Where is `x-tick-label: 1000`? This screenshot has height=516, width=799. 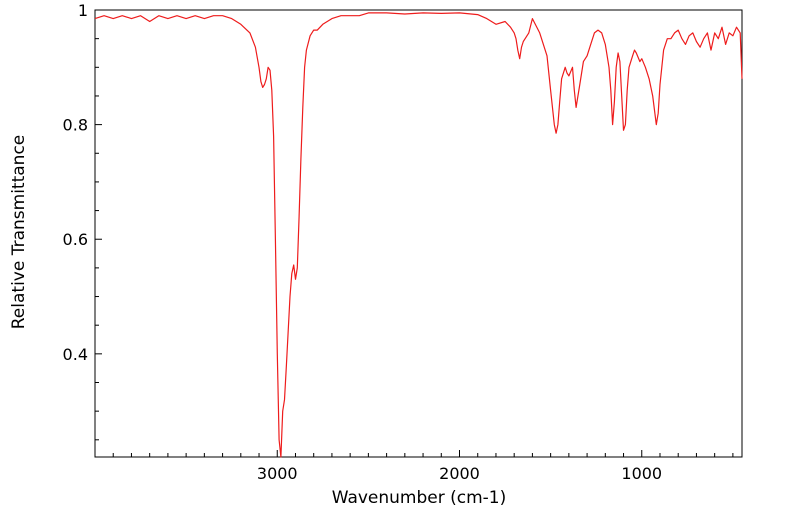 x-tick-label: 1000 is located at coordinates (641, 473).